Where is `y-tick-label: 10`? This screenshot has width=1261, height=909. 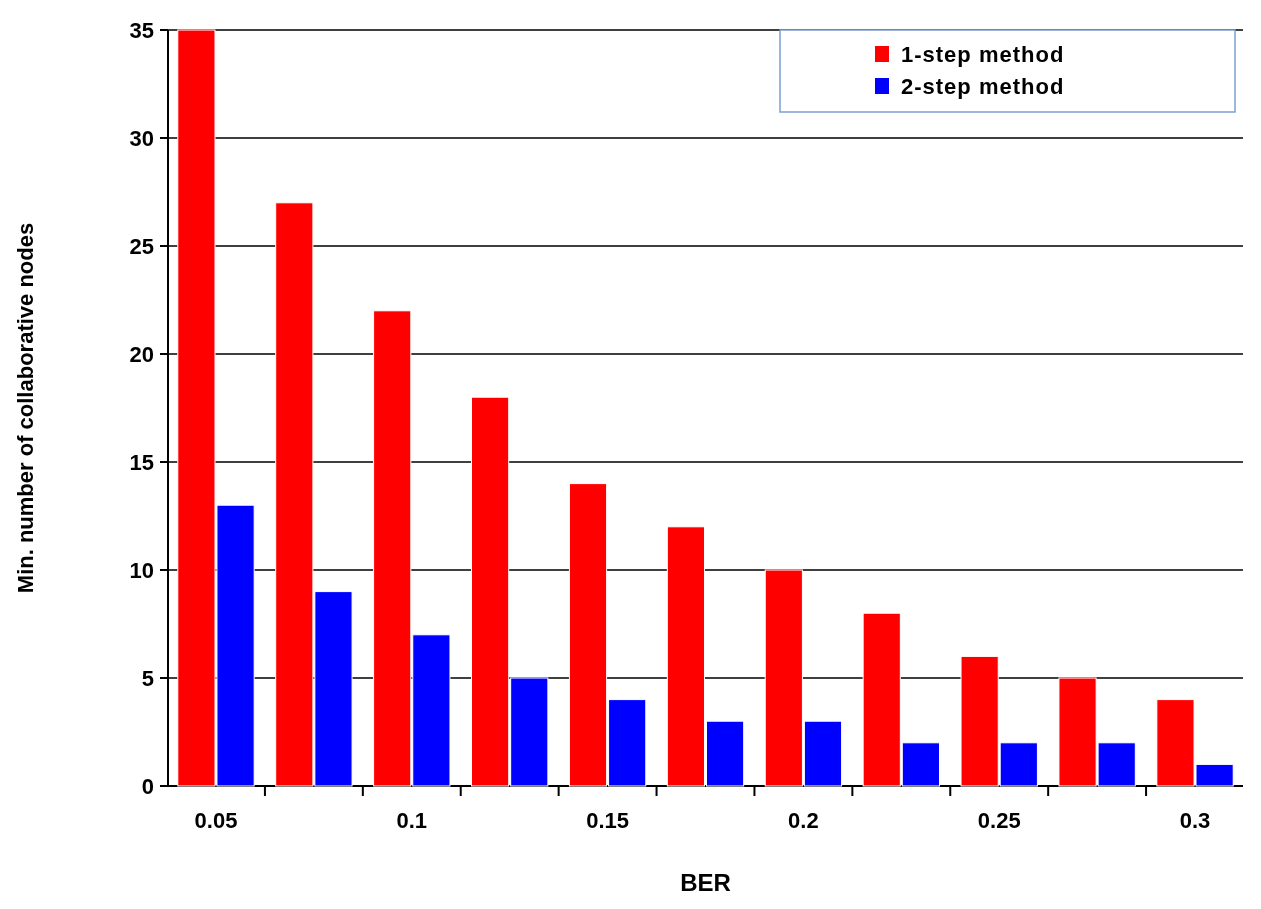
y-tick-label: 10 is located at coordinates (141, 570).